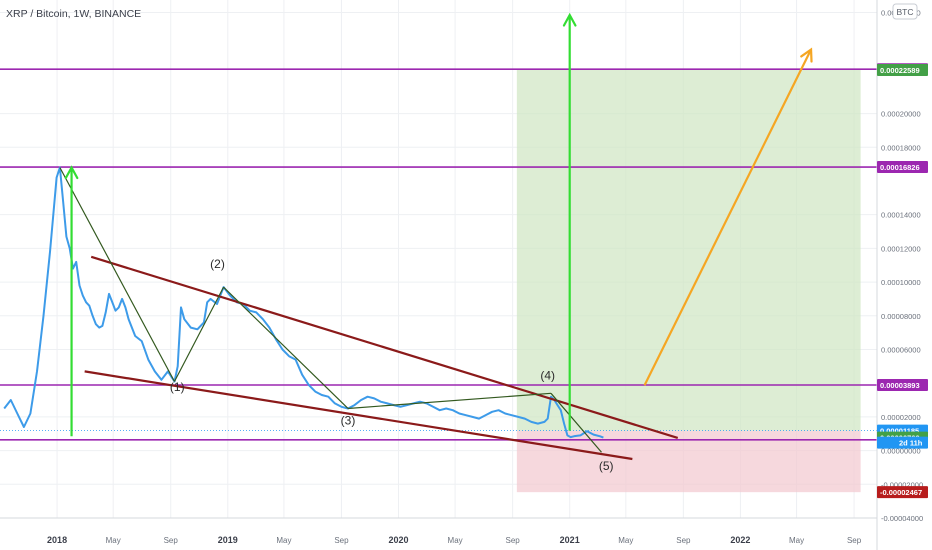  Describe the element at coordinates (901, 451) in the screenshot. I see `y-tick-label: 0.00000000` at that location.